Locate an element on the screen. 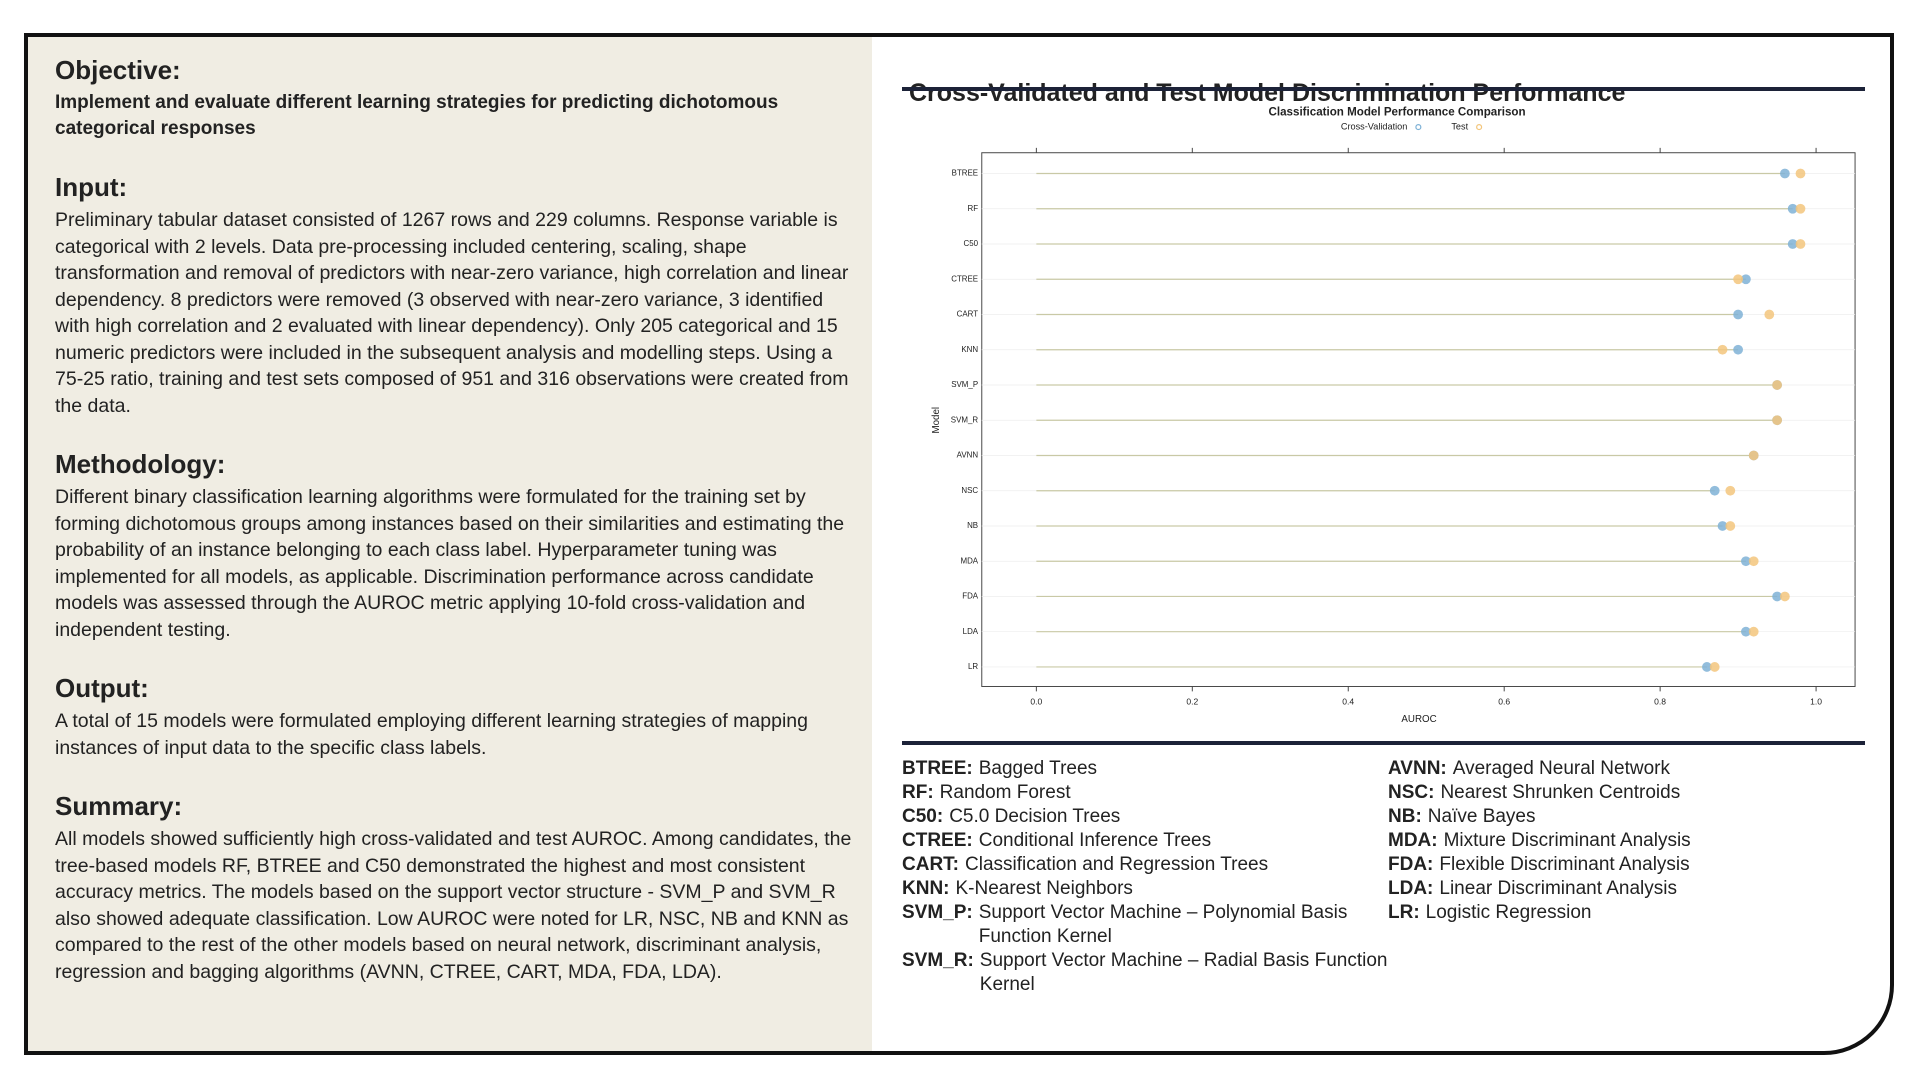  abbr-code: FDA: is located at coordinates (1411, 864).